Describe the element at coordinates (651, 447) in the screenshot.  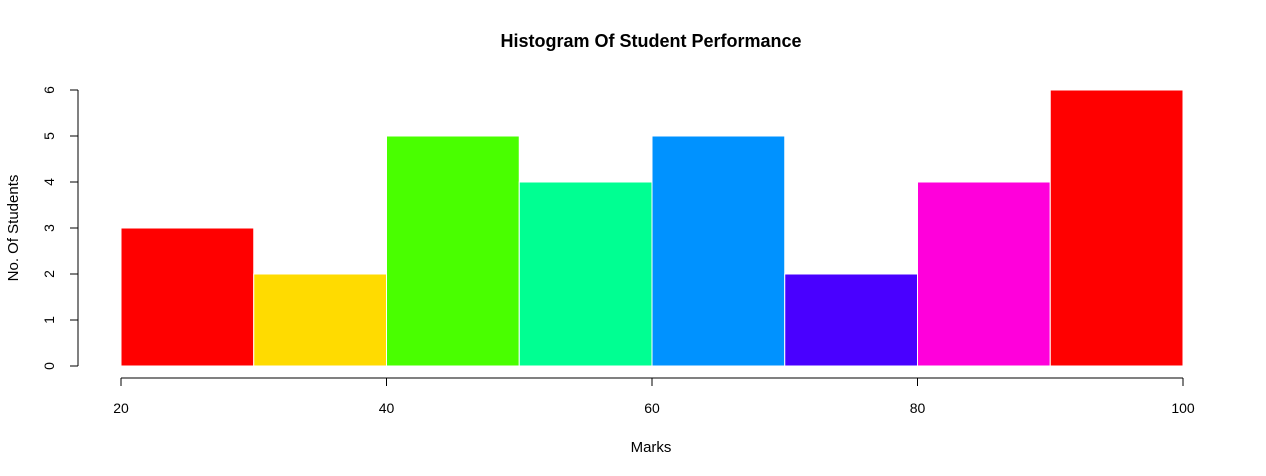
I see `x-axis-label: Marks` at that location.